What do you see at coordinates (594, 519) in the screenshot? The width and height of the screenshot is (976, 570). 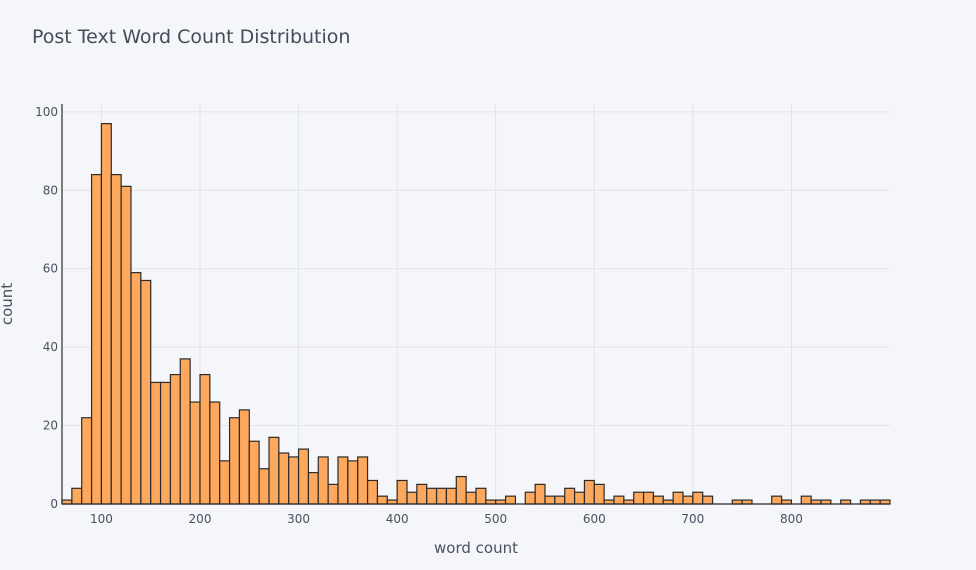 I see `x-tick-label: 600` at bounding box center [594, 519].